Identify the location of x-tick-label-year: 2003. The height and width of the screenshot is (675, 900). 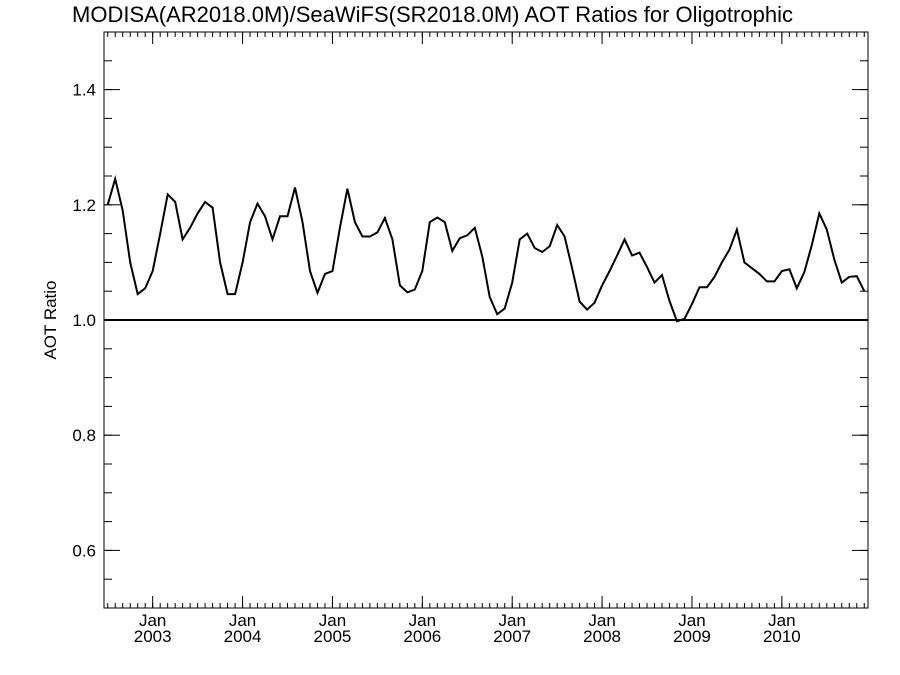
(153, 636).